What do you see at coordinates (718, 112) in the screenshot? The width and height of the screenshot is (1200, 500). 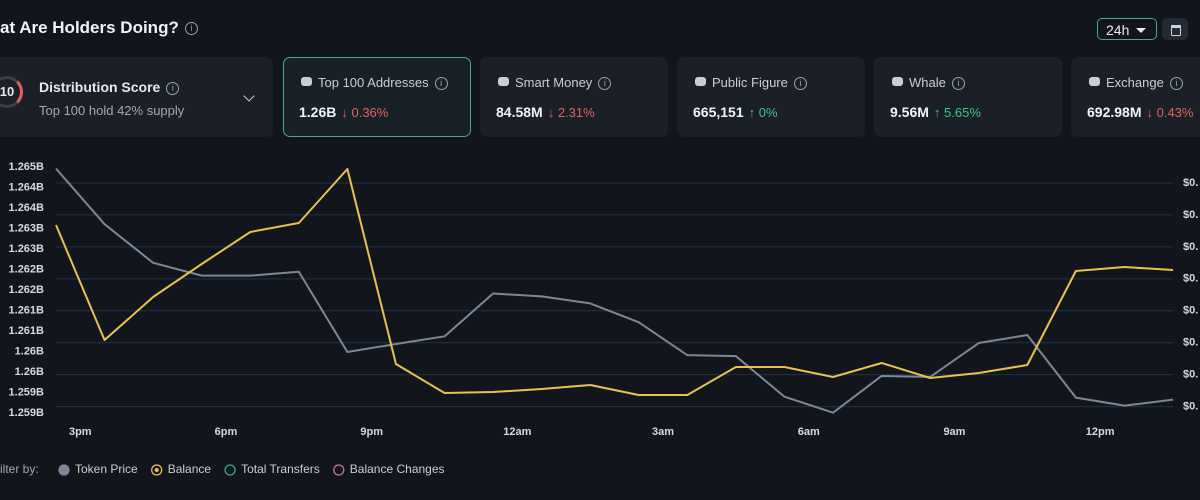 I see `card-value-text: 665,151` at bounding box center [718, 112].